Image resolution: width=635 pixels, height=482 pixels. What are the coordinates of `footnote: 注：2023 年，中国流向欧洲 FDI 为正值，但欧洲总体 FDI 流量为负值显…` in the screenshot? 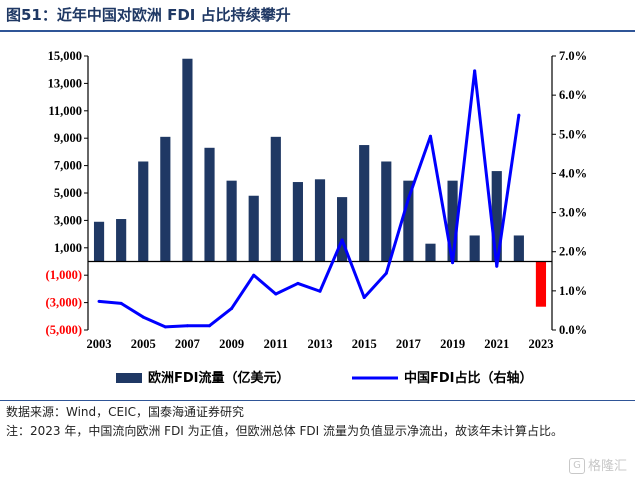 It's located at (284, 431).